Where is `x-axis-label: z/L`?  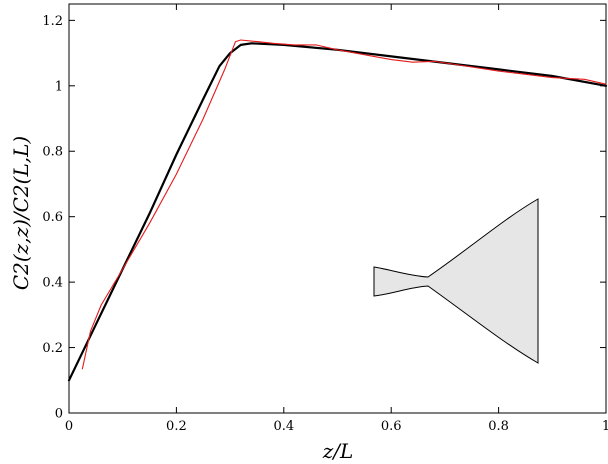
x-axis-label: z/L is located at coordinates (338, 451).